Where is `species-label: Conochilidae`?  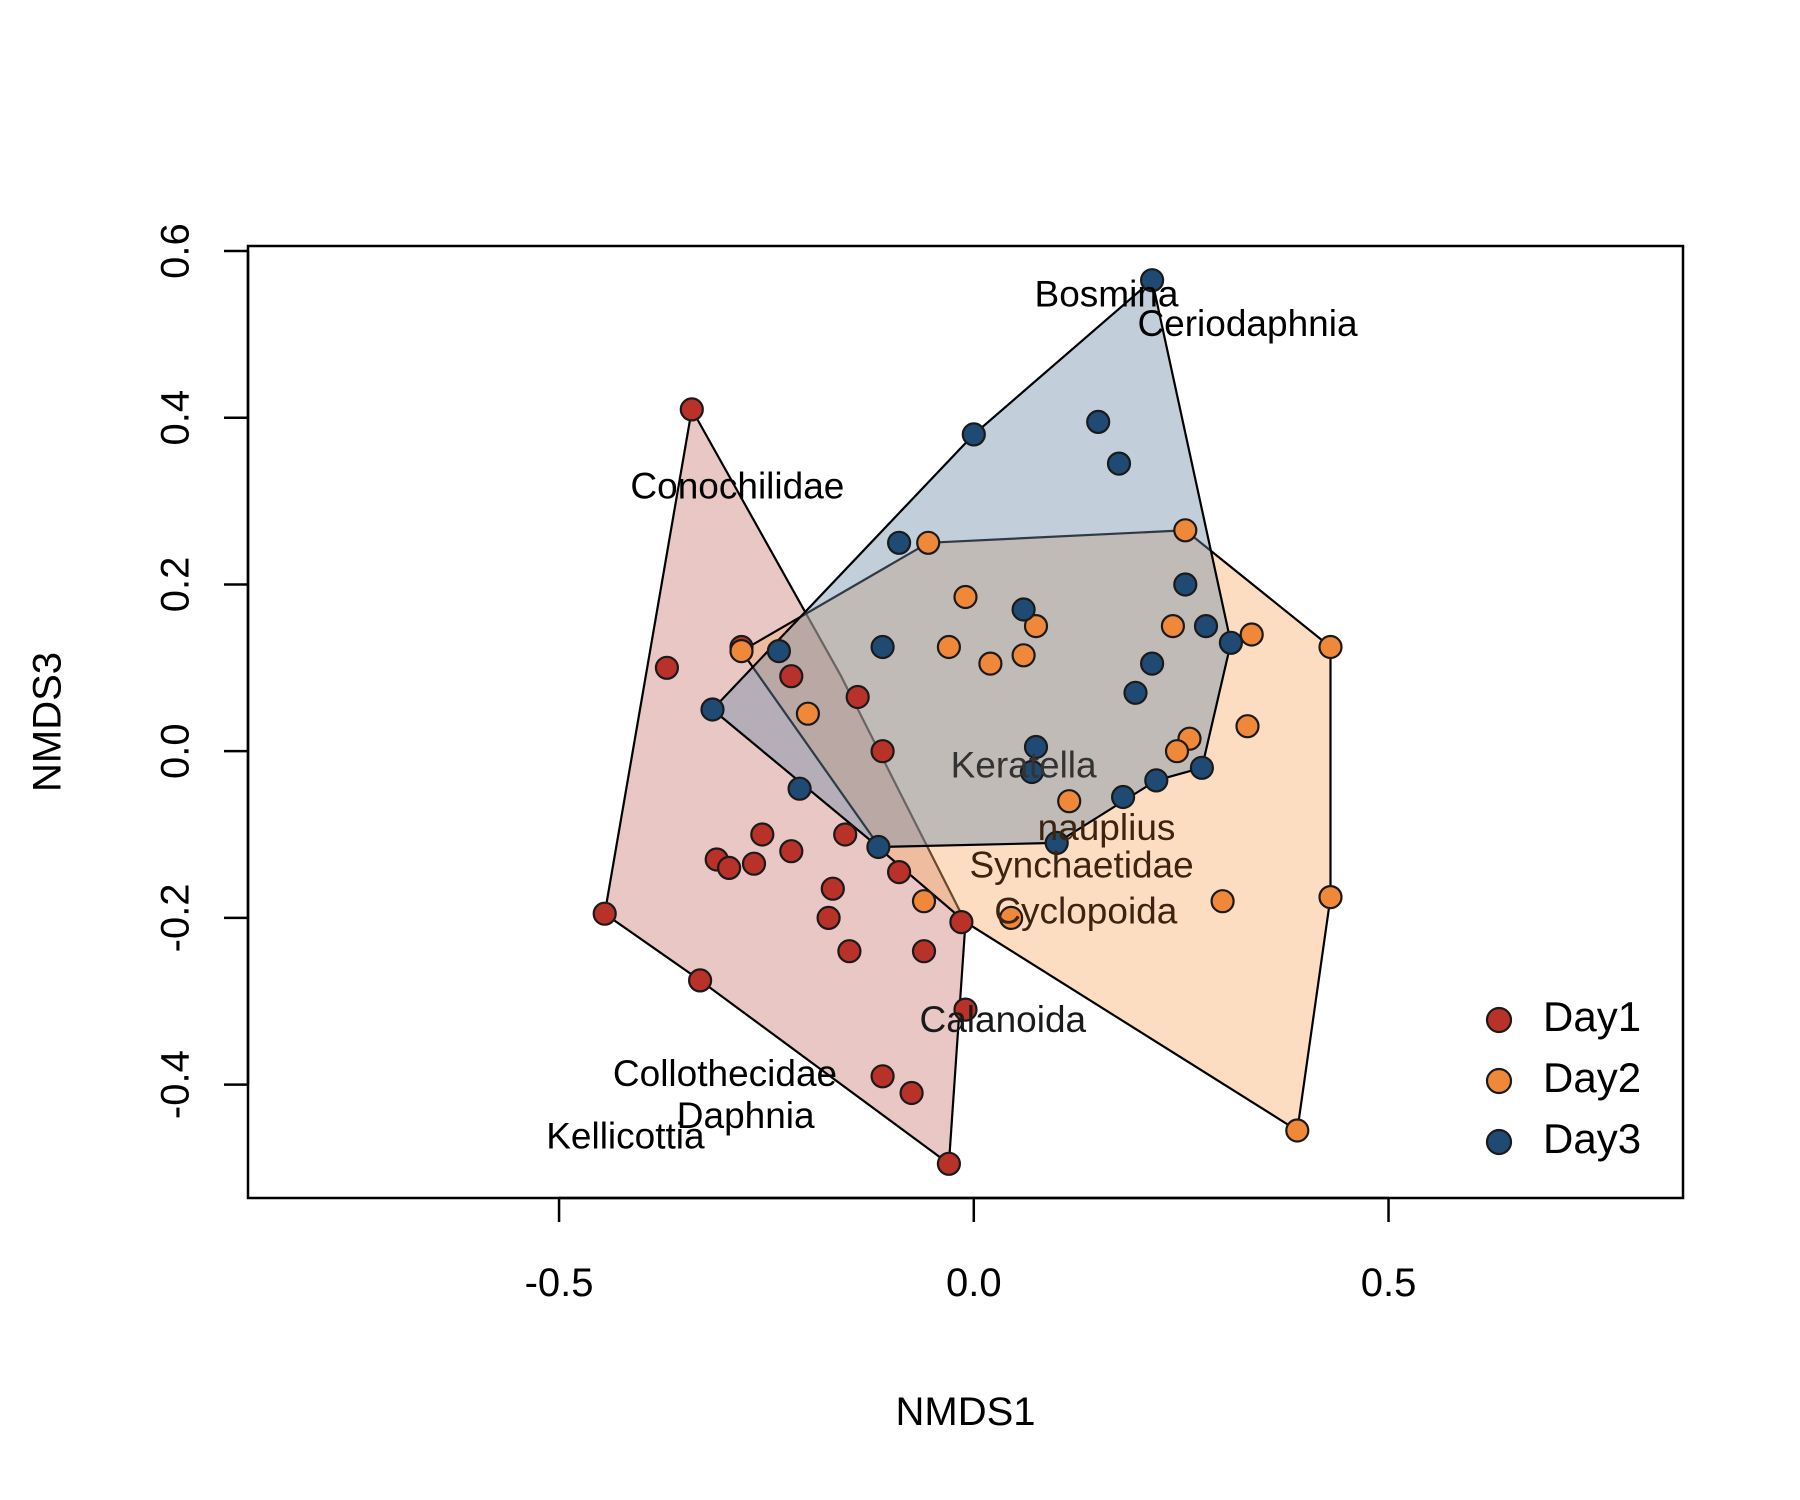 species-label: Conochilidae is located at coordinates (737, 485).